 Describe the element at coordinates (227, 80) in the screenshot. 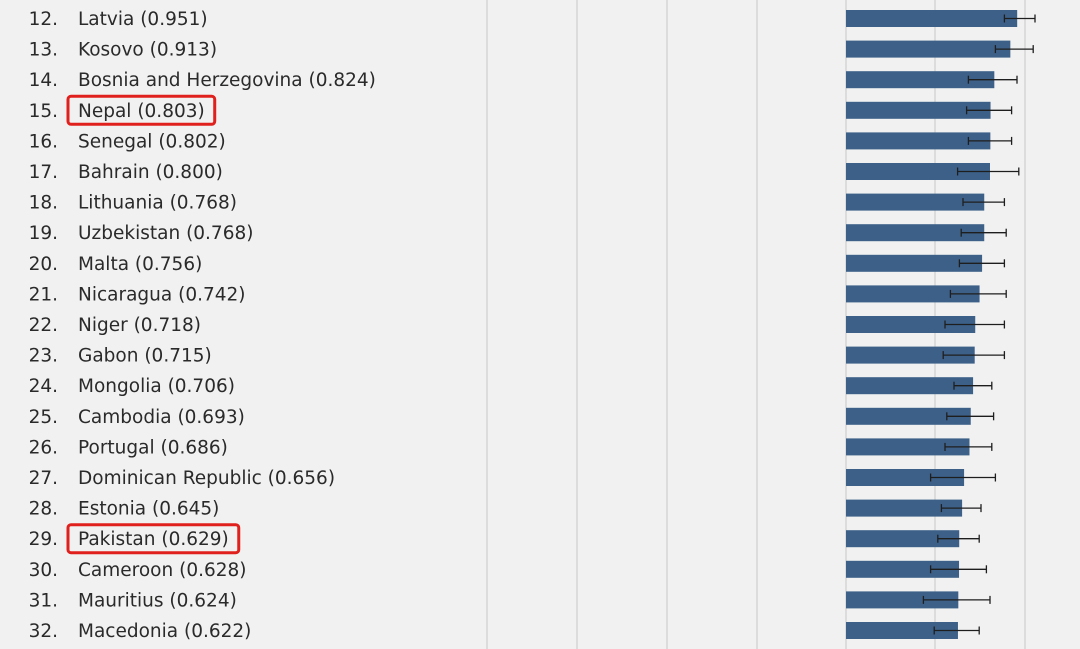

I see `country-label: Bosnia and Herzegovina (0.824)` at that location.